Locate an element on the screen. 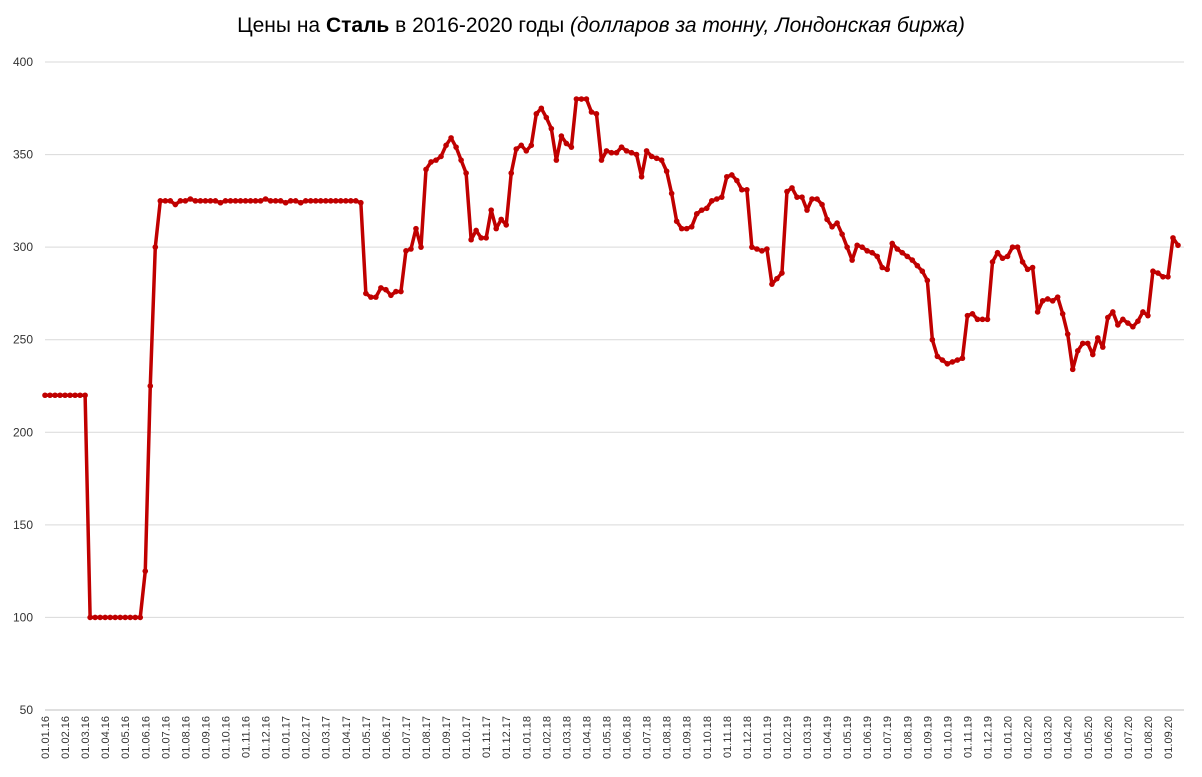  x-tick-label: 01.10.19 is located at coordinates (948, 737).